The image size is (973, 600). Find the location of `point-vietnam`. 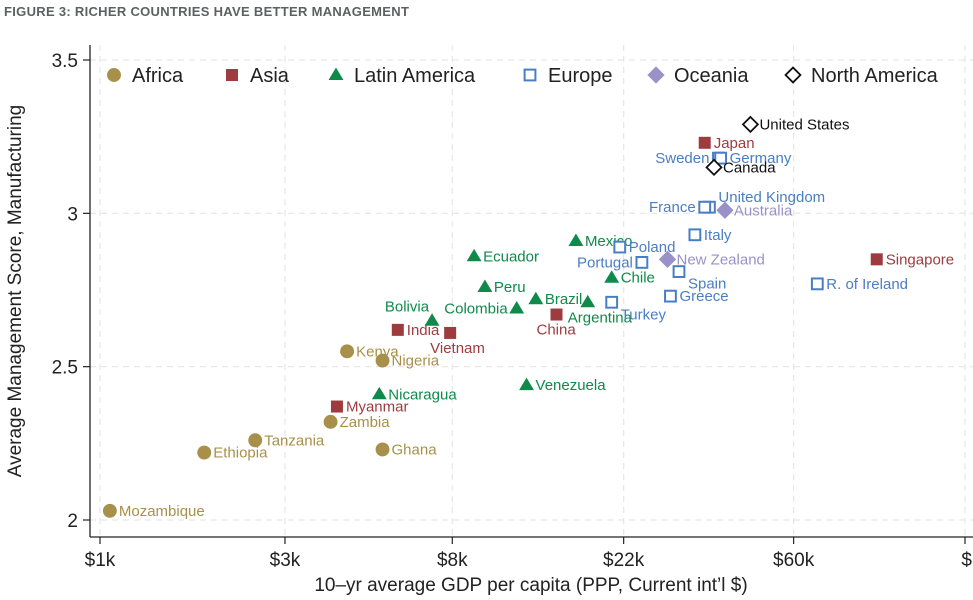

point-vietnam is located at coordinates (450, 332).